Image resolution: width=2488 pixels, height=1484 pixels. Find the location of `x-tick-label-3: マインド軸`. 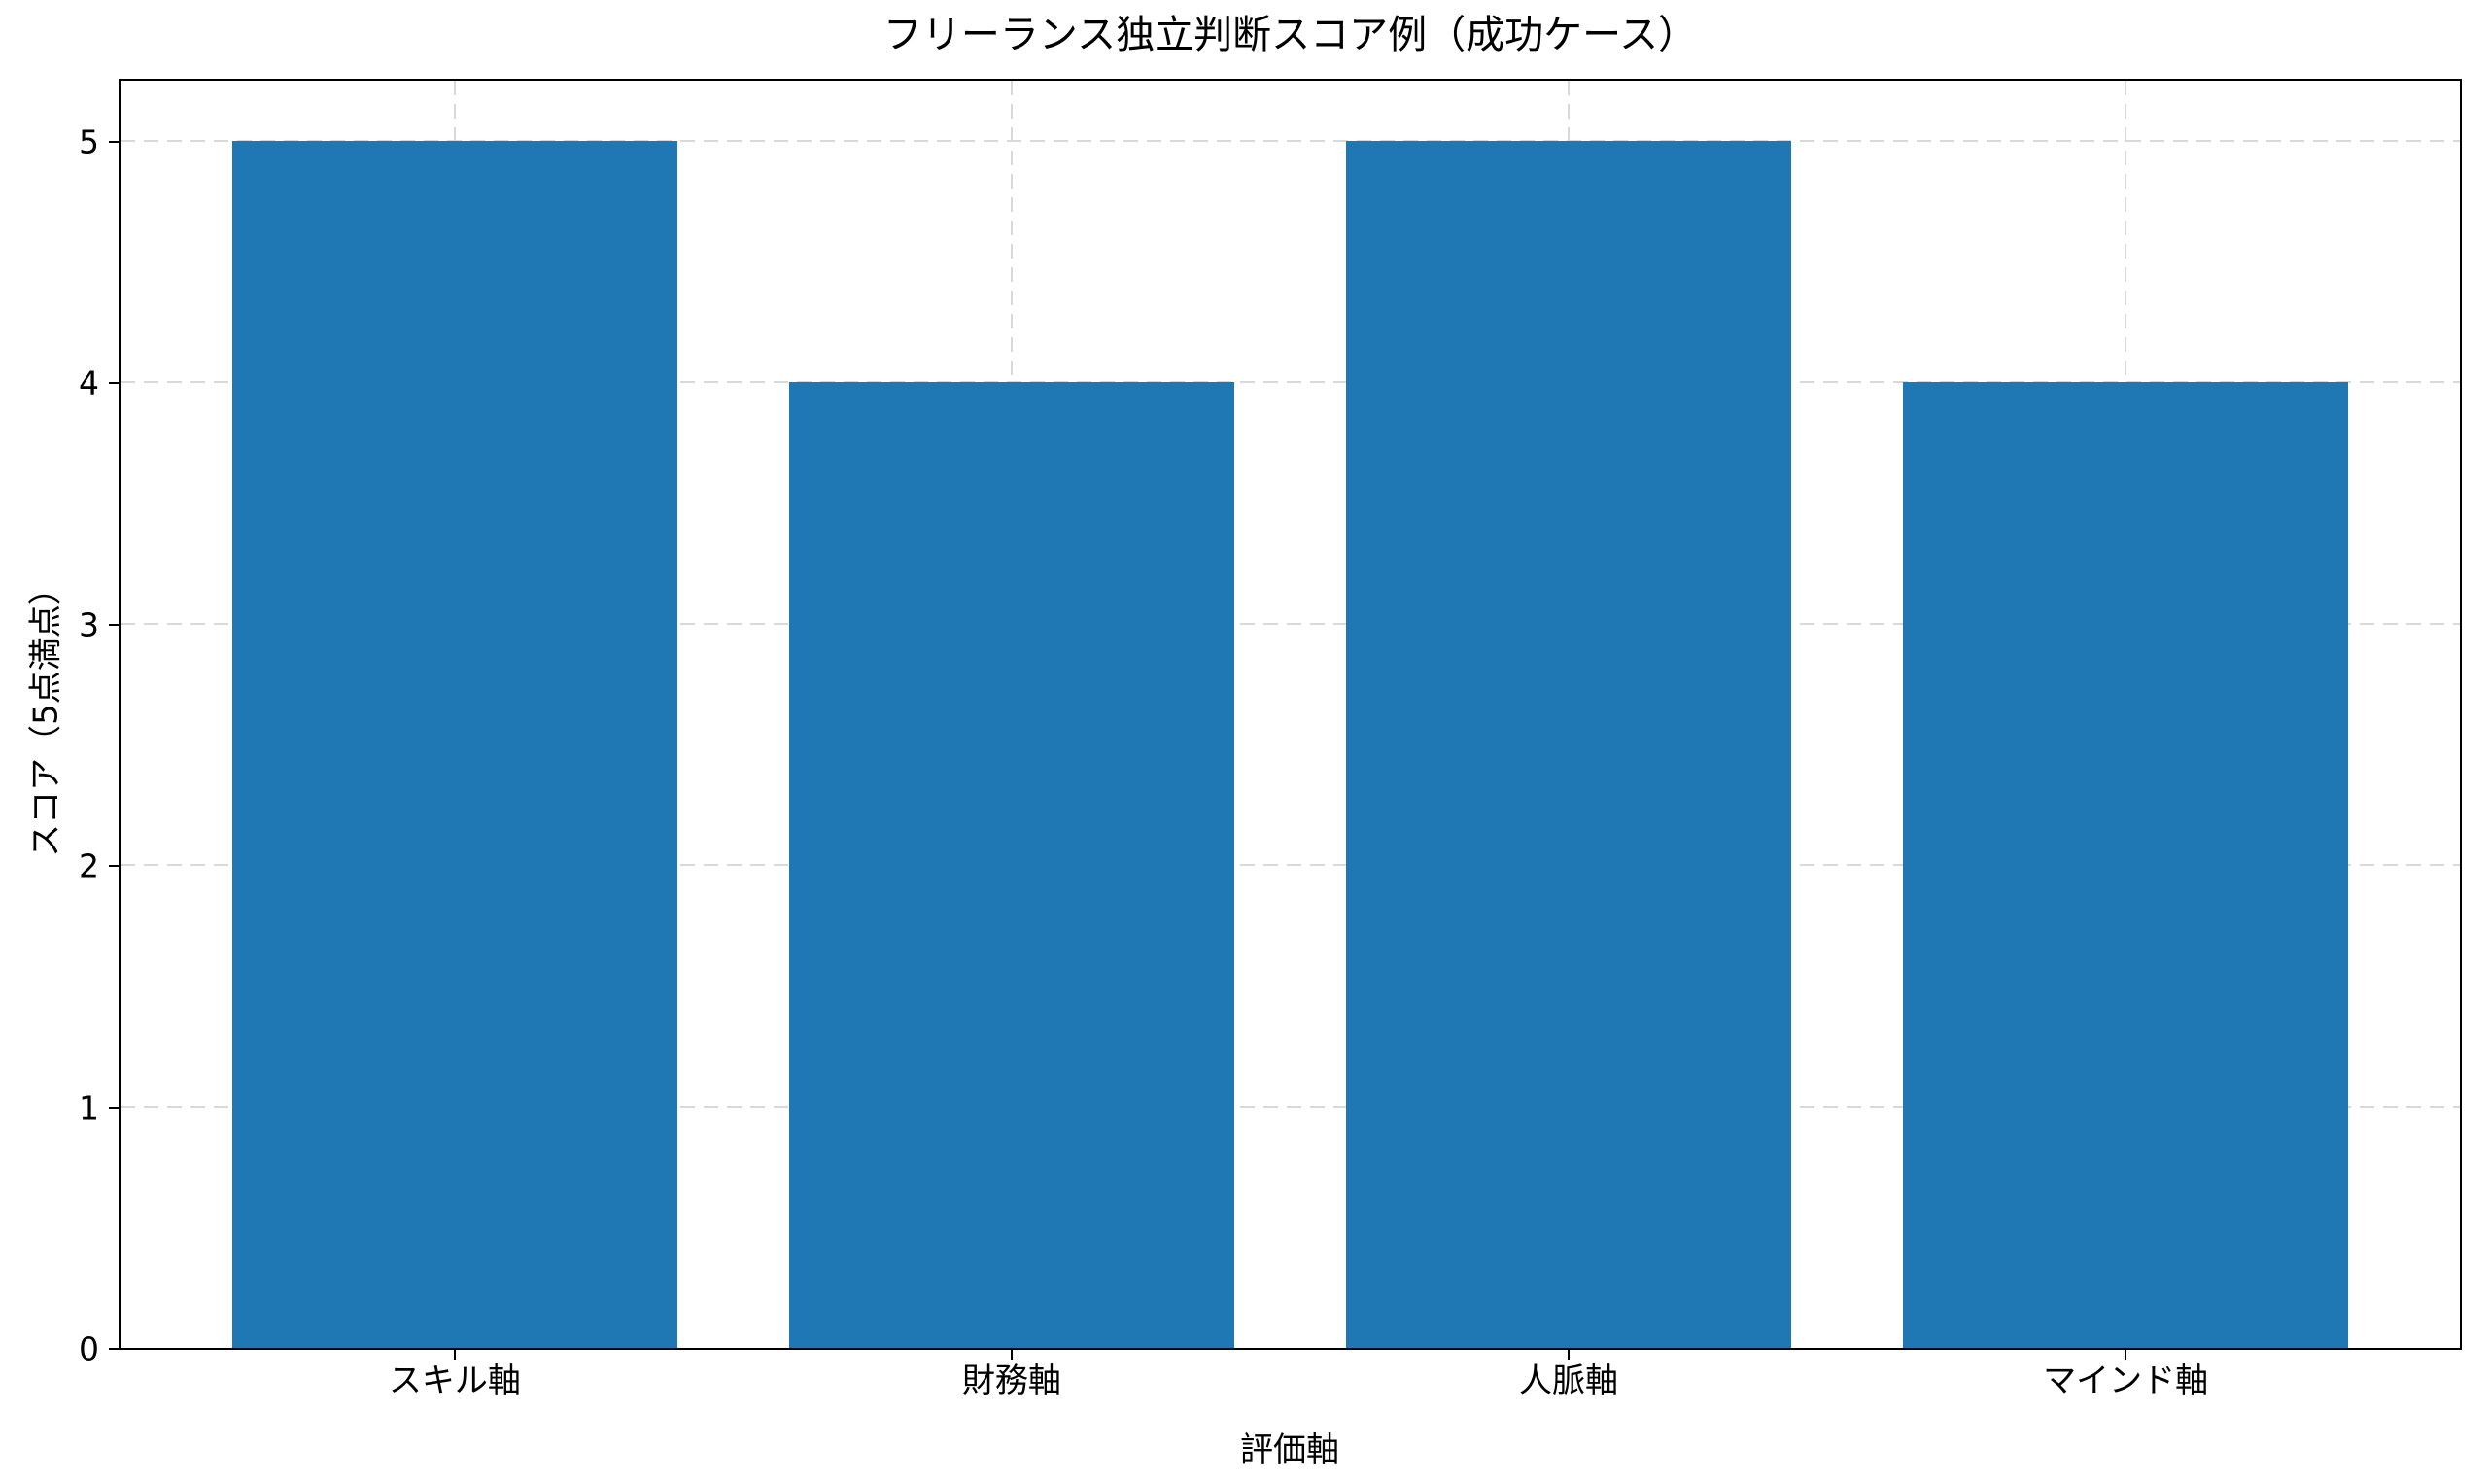

x-tick-label-3: マインド軸 is located at coordinates (2126, 1381).